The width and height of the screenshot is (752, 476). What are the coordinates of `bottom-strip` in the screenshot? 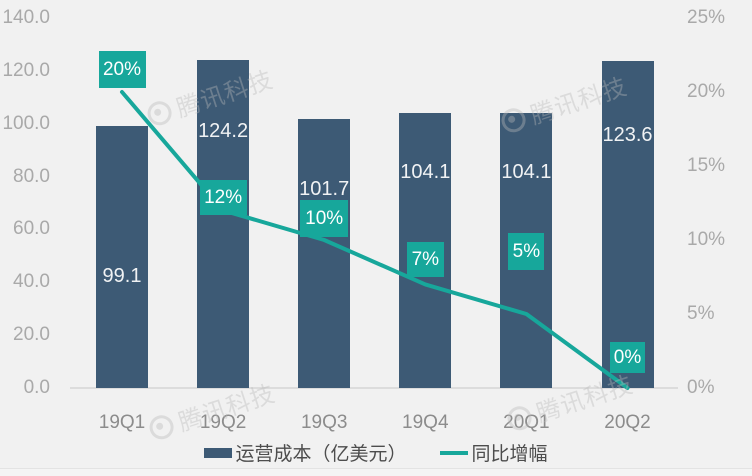 It's located at (376, 472).